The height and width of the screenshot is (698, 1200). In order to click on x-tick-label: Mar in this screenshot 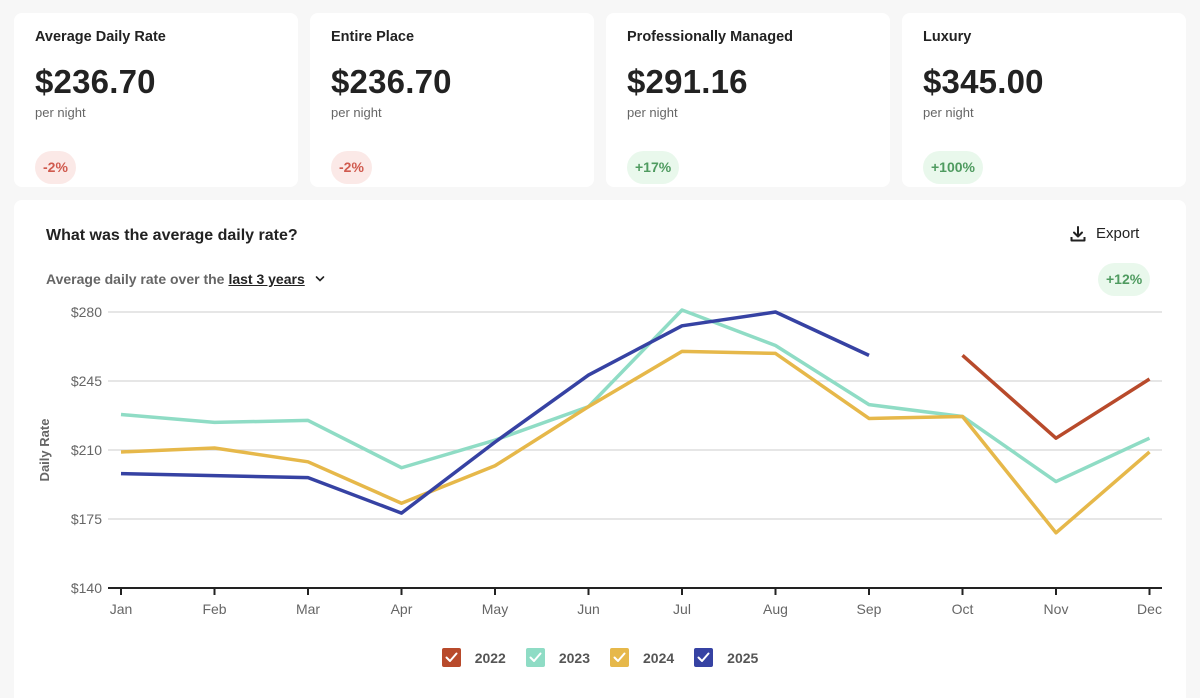, I will do `click(308, 609)`.